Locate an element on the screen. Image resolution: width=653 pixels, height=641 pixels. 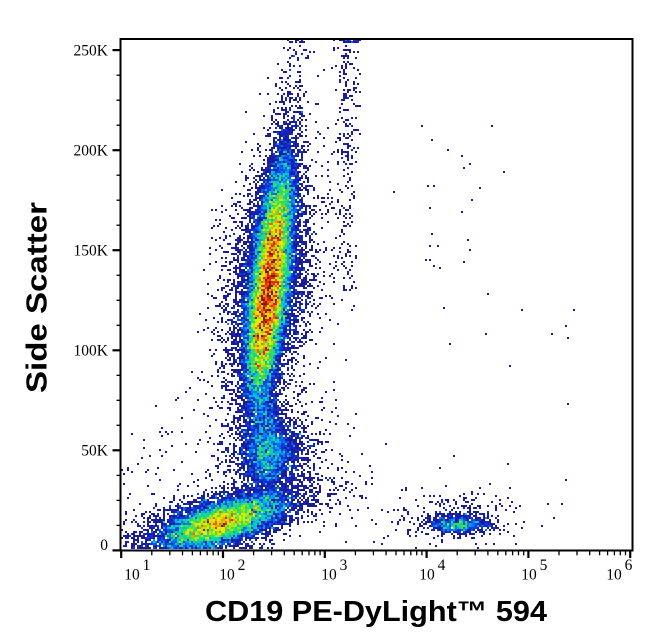
svg-text: 1 is located at coordinates (147, 565).